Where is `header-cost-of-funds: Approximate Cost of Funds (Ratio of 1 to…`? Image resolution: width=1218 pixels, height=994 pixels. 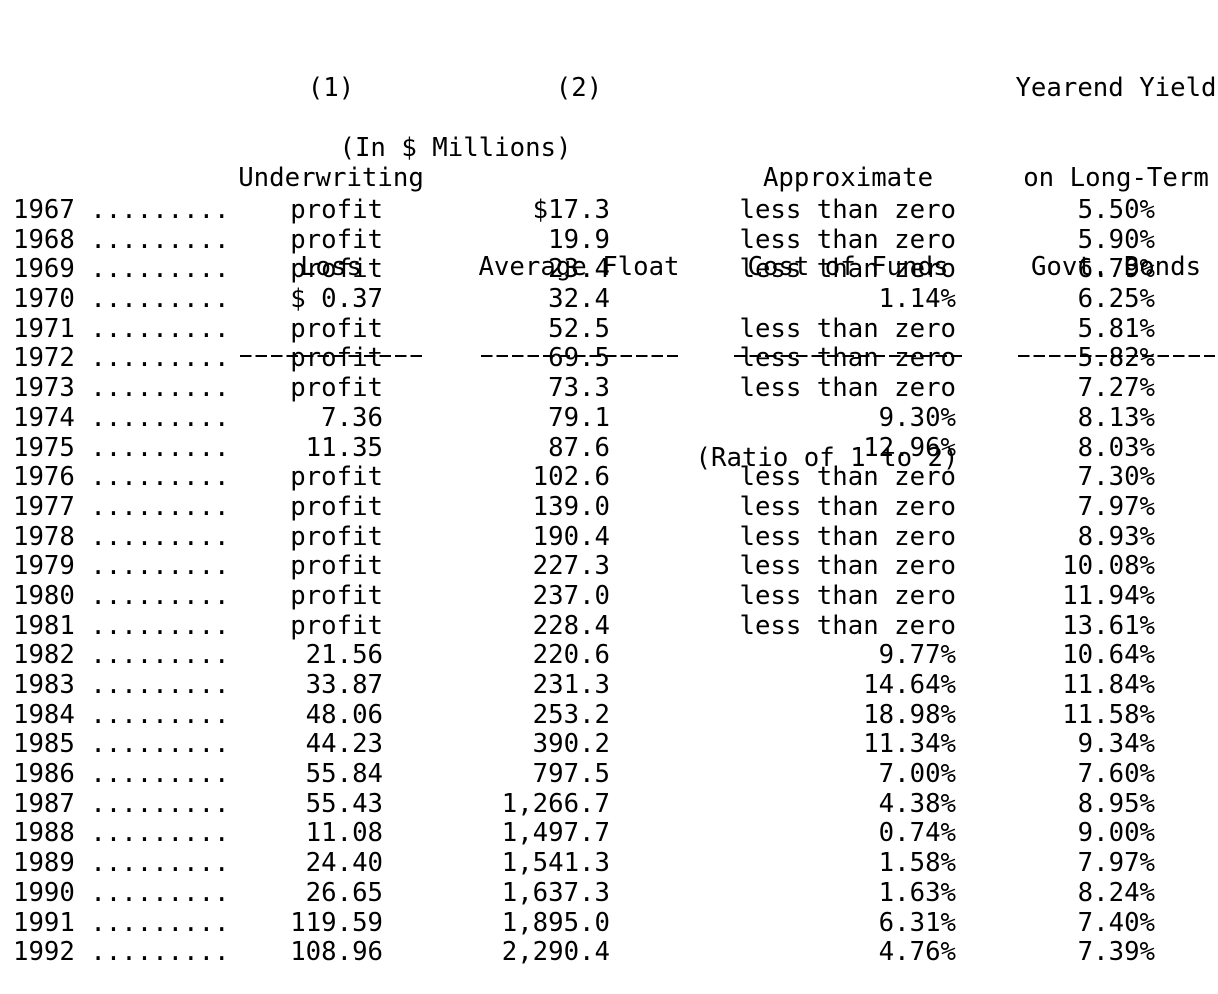 header-cost-of-funds: Approximate Cost of Funds (Ratio of 1 to… is located at coordinates (838, 274).